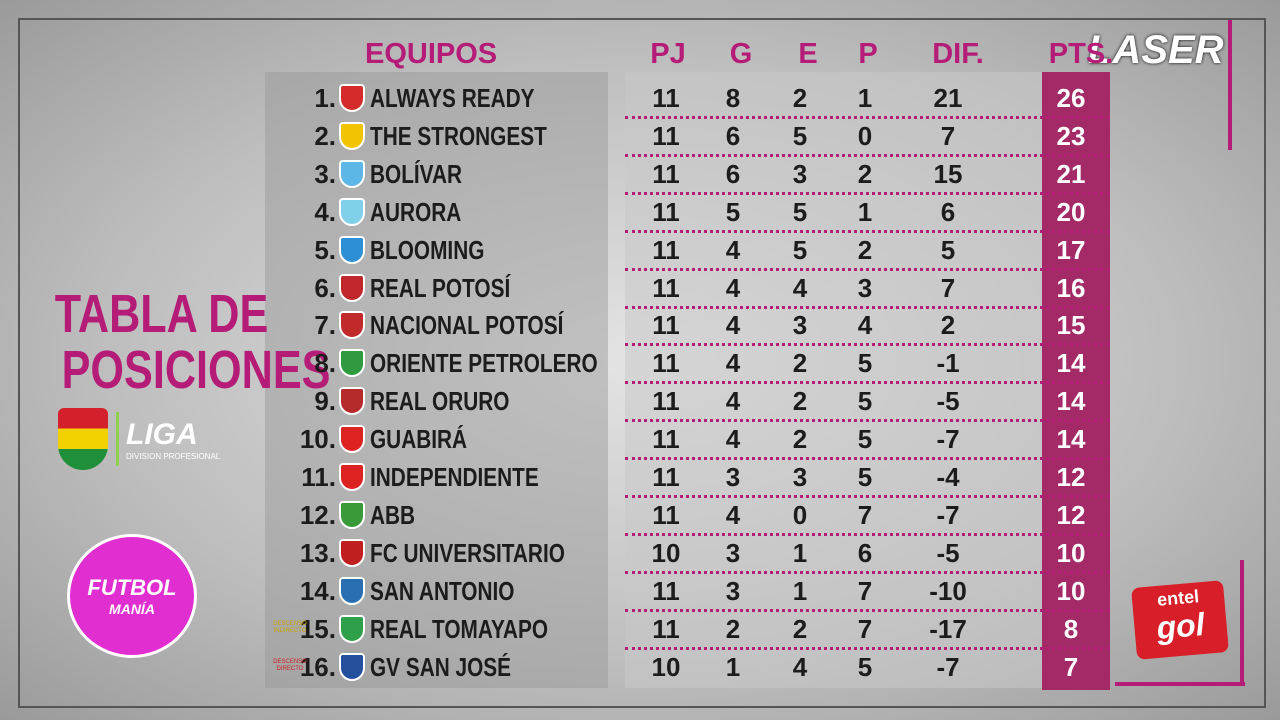  Describe the element at coordinates (1071, 249) in the screenshot. I see `points: 17` at that location.